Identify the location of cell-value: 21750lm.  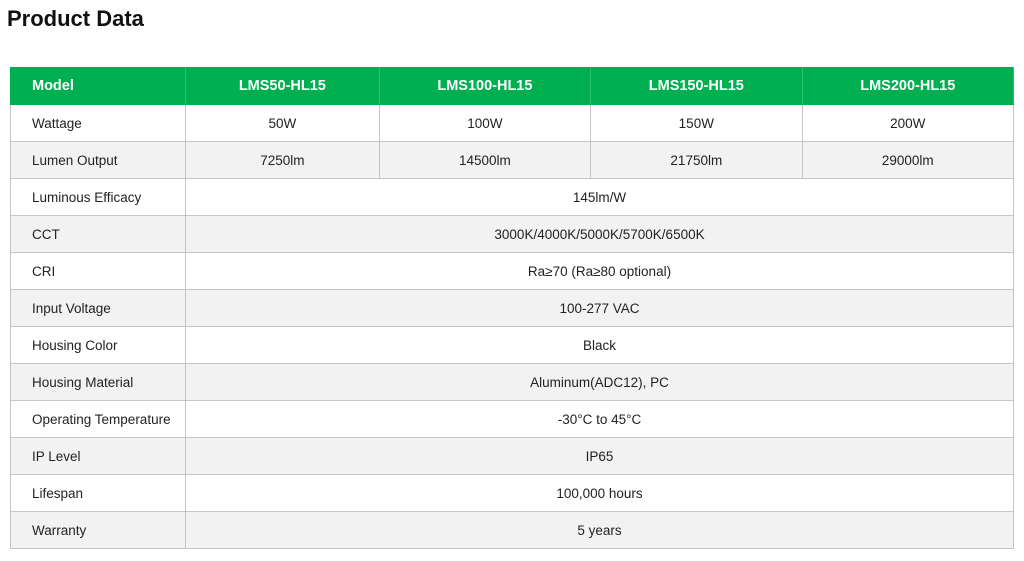
(696, 160).